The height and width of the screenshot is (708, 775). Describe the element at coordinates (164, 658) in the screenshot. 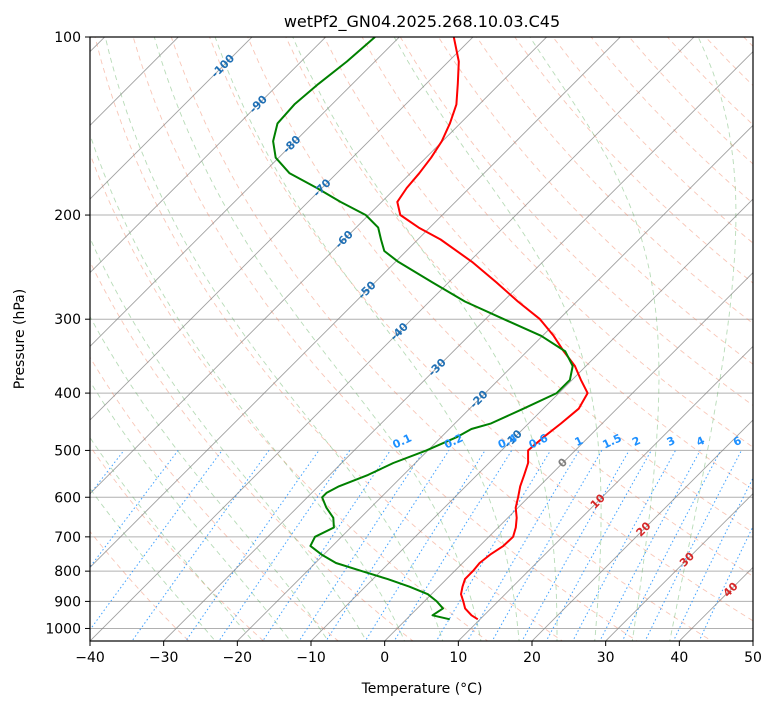

I see `x-tick-label: −30` at that location.